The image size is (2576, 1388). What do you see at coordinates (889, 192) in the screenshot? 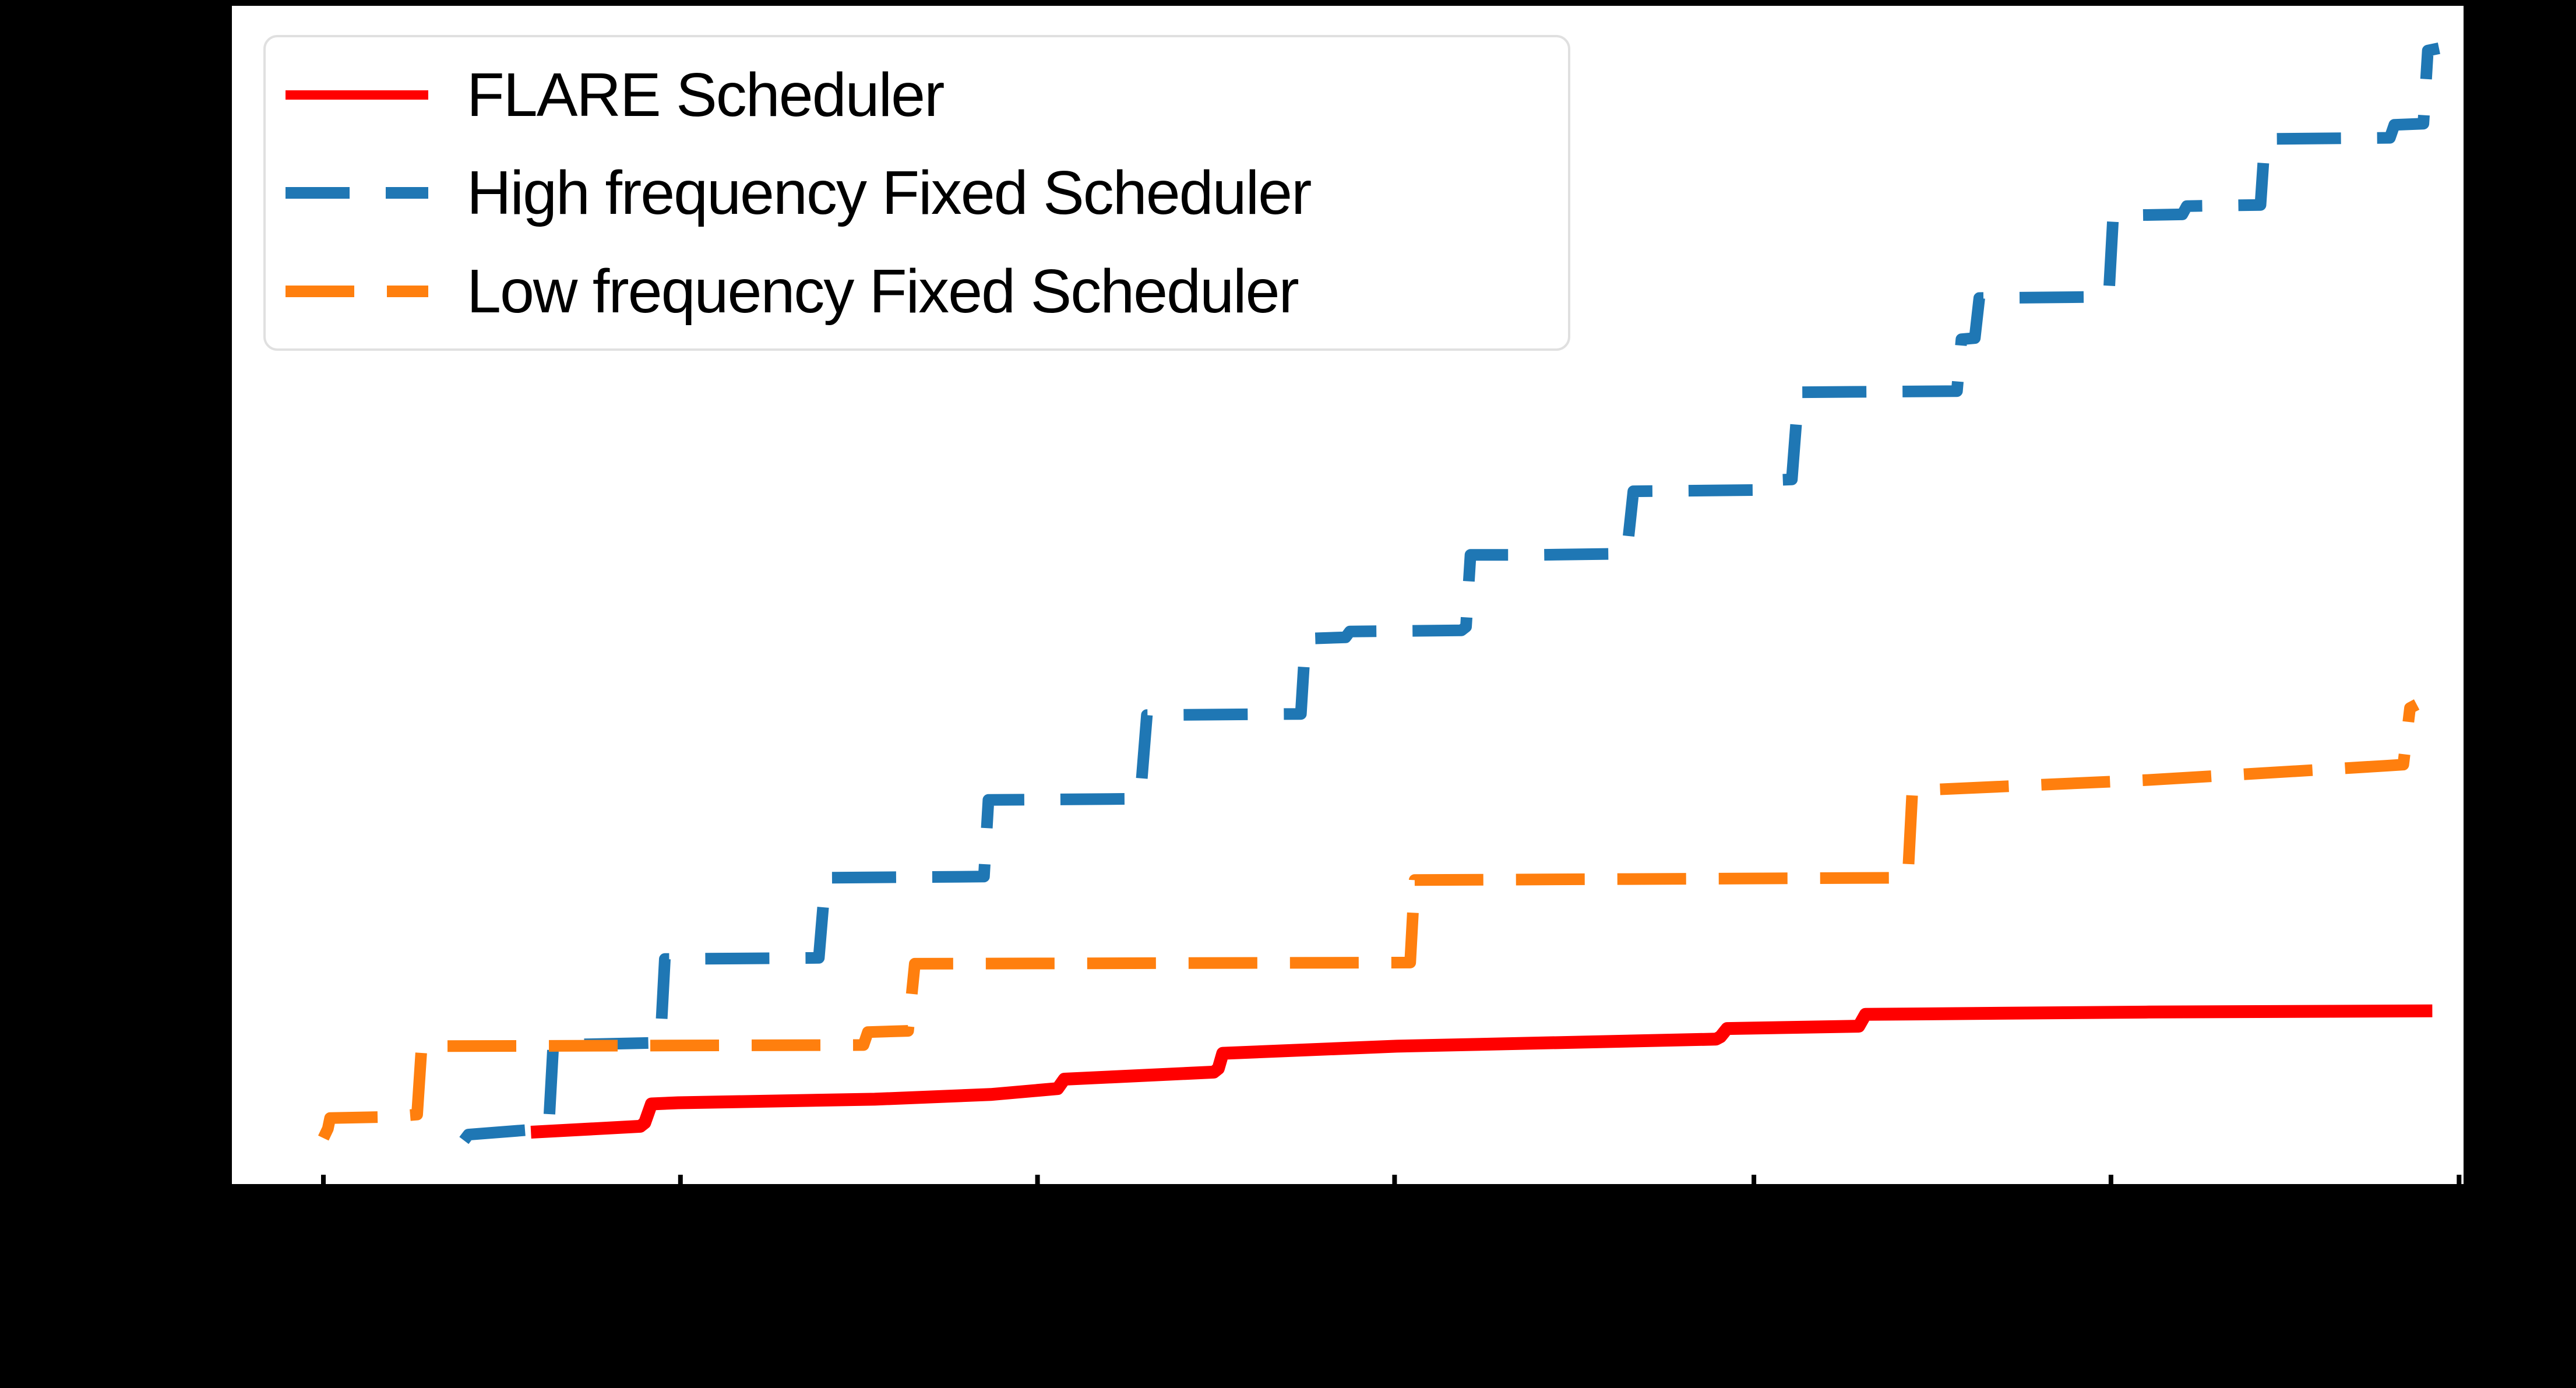
I see `legend-label: High frequency Fixed Scheduler` at bounding box center [889, 192].